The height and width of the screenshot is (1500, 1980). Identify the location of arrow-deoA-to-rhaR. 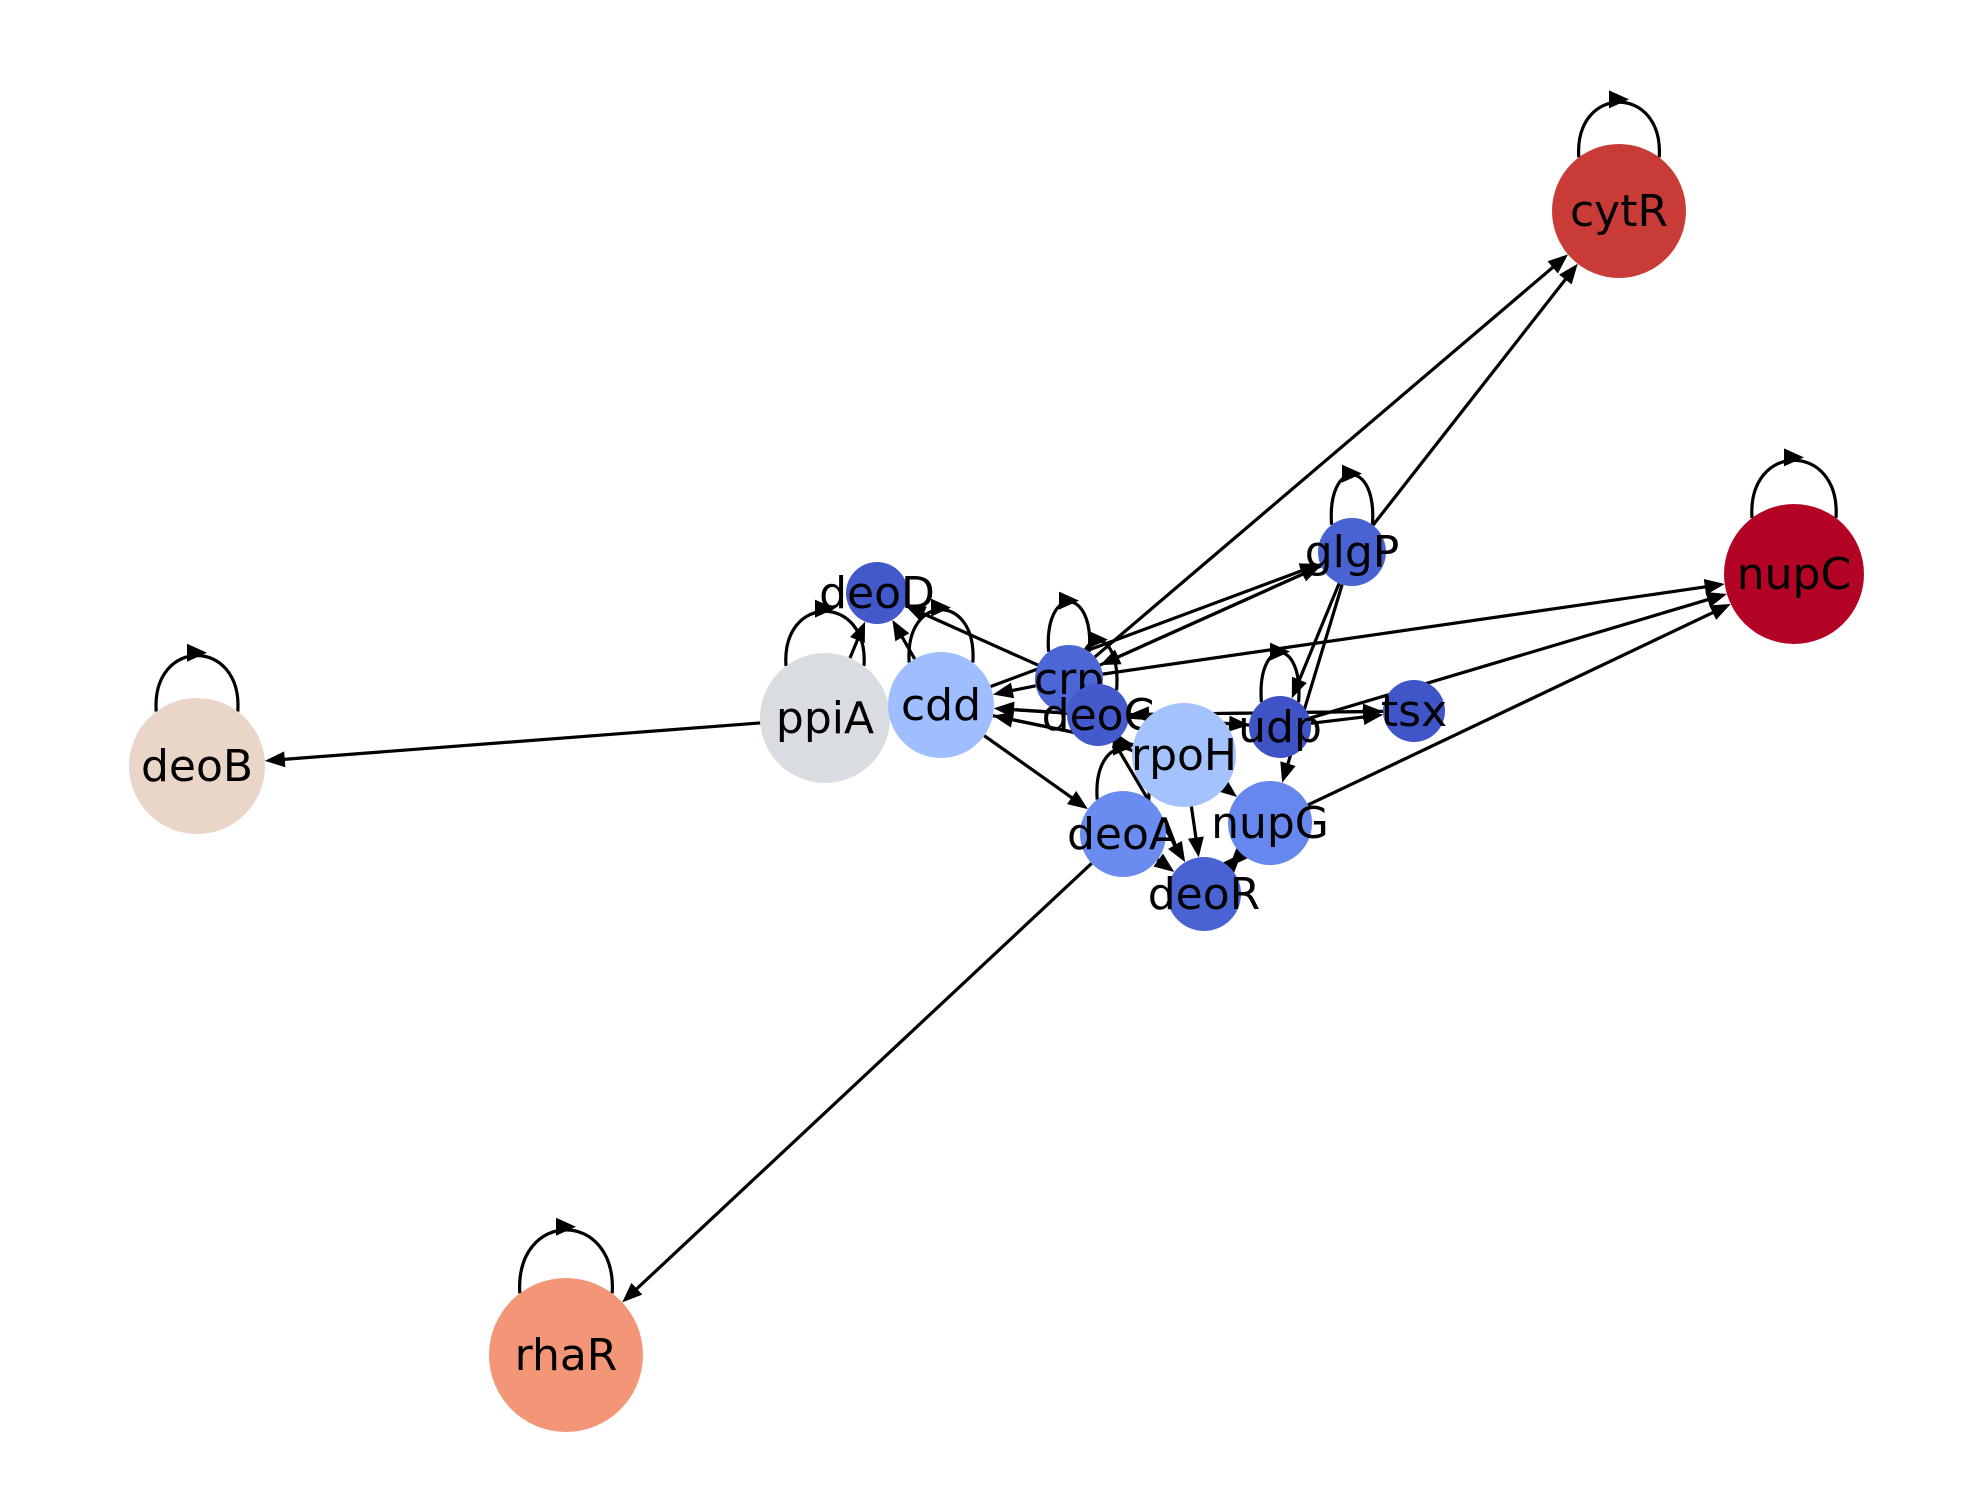
(632, 1292).